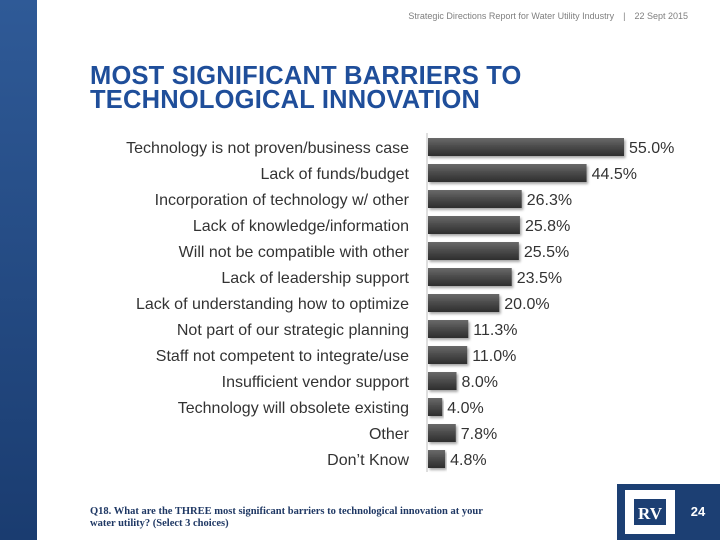 The image size is (720, 540). I want to click on category-label: Other, so click(389, 434).